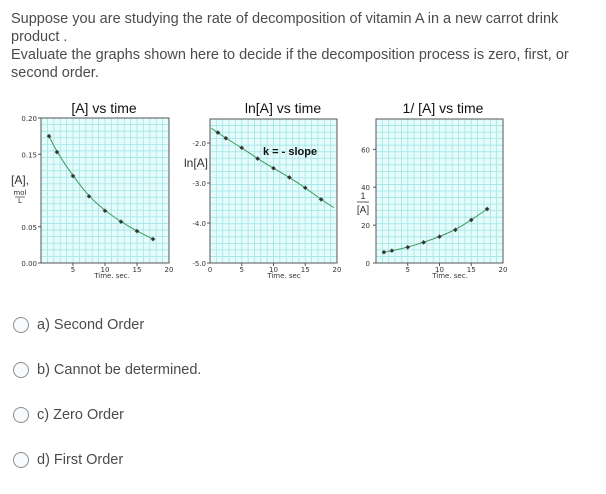 Image resolution: width=606 pixels, height=494 pixels. I want to click on svg-text: -4.0, so click(199, 224).